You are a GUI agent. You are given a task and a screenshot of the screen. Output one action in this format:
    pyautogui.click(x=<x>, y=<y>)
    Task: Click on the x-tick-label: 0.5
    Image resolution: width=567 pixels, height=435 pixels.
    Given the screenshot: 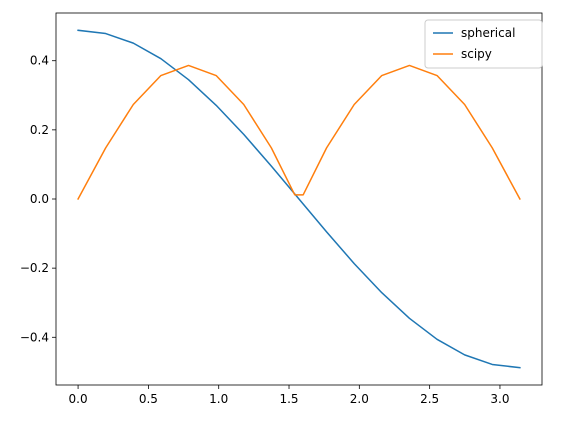 What is the action you would take?
    pyautogui.click(x=148, y=399)
    